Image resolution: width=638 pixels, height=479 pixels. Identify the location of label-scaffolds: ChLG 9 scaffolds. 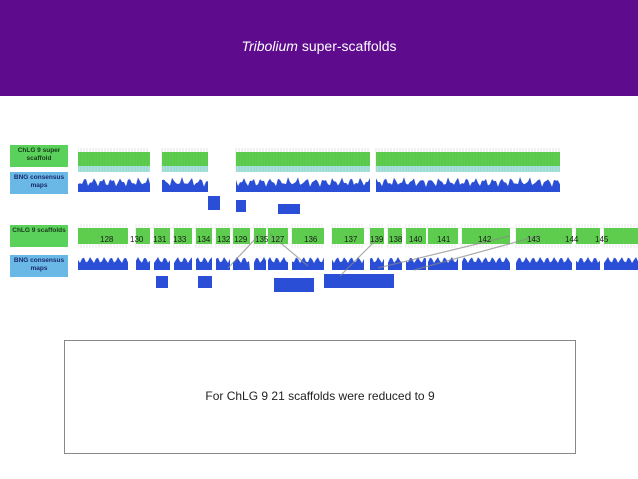
(39, 236).